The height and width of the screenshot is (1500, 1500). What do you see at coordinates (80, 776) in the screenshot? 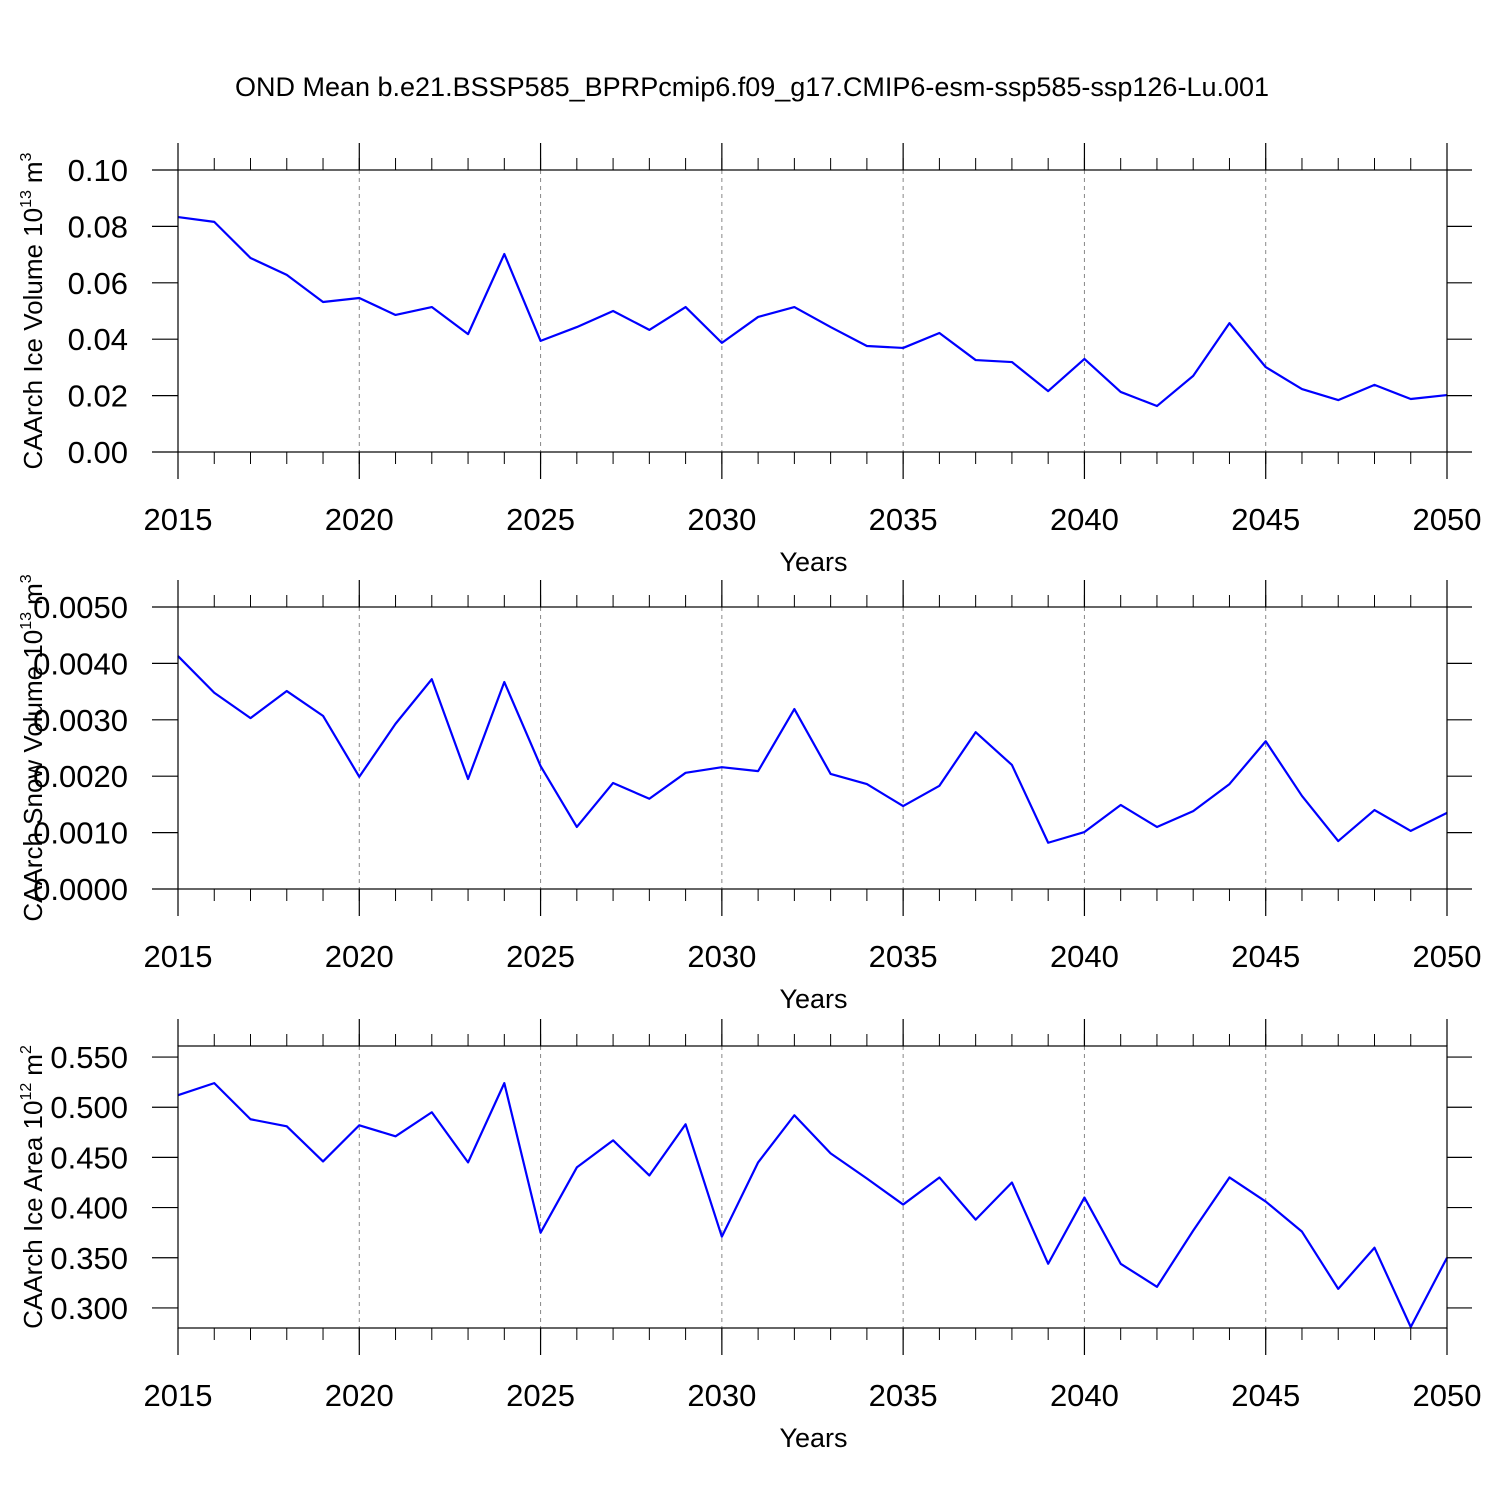
I see `y-tick-label: 0.0020` at bounding box center [80, 776].